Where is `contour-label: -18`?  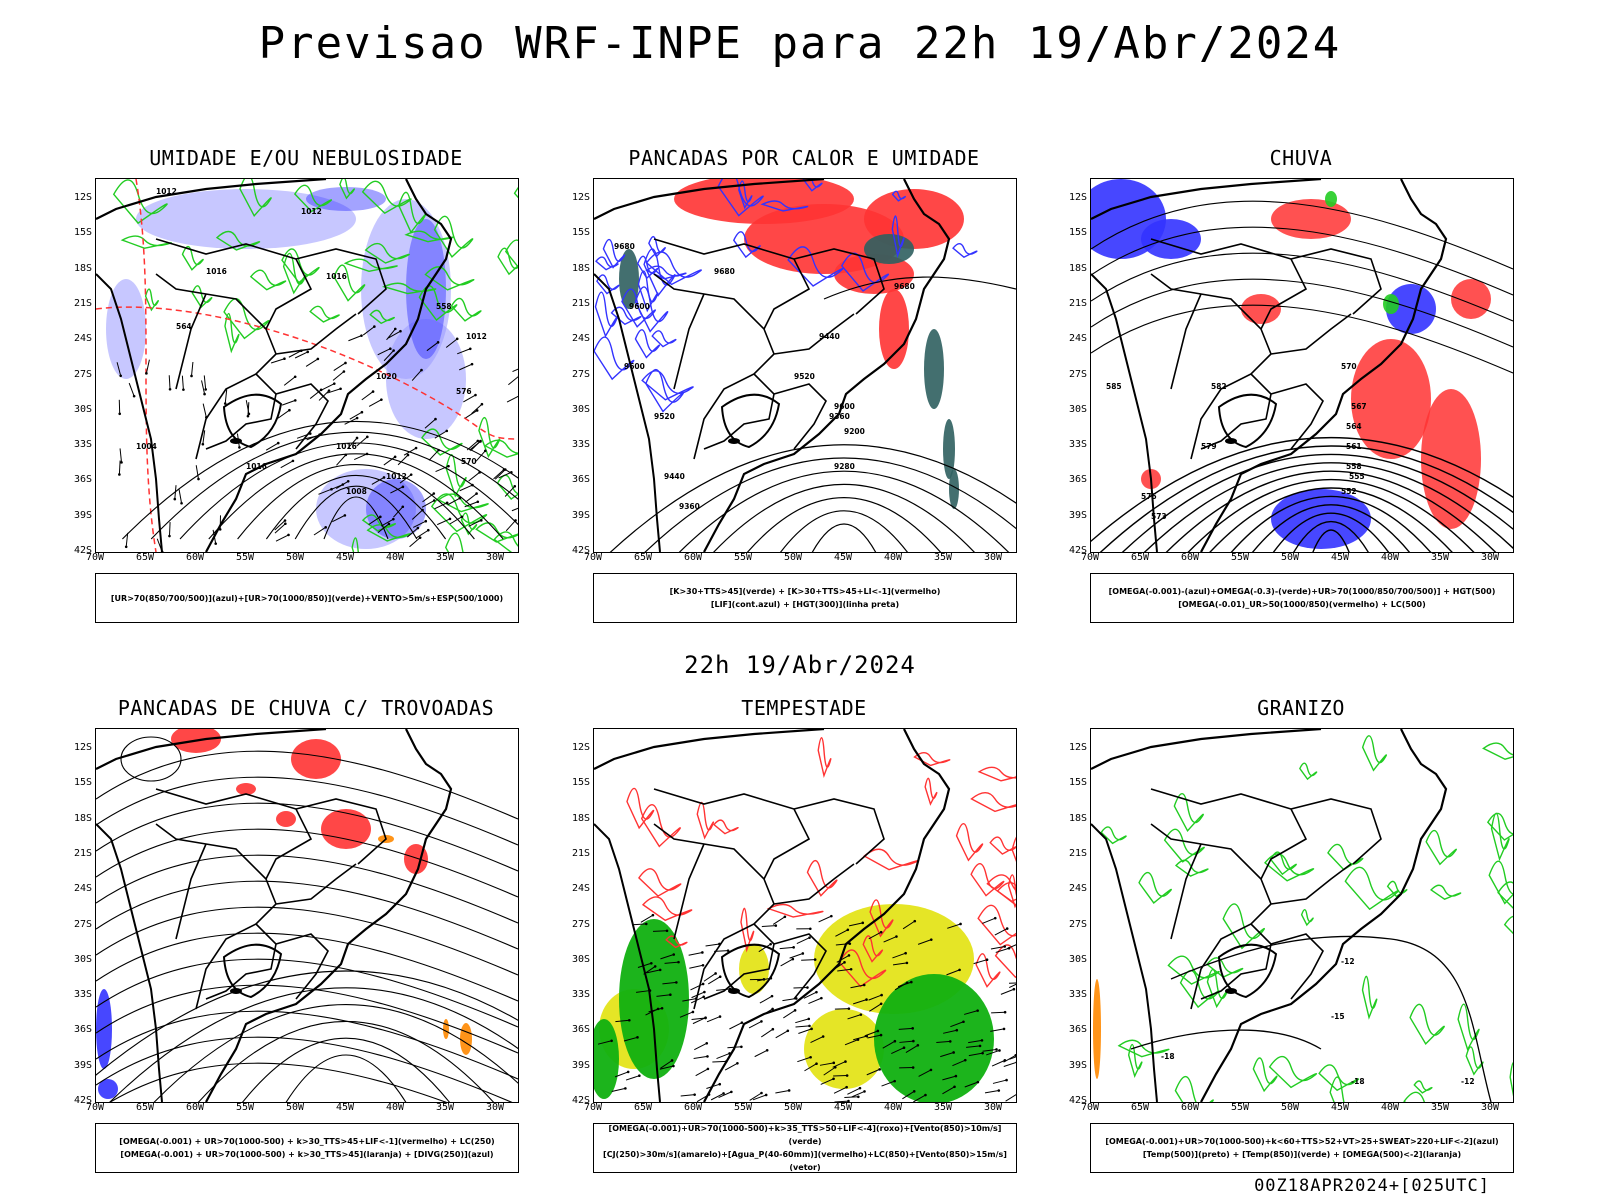
contour-label: -18 is located at coordinates (1358, 1081).